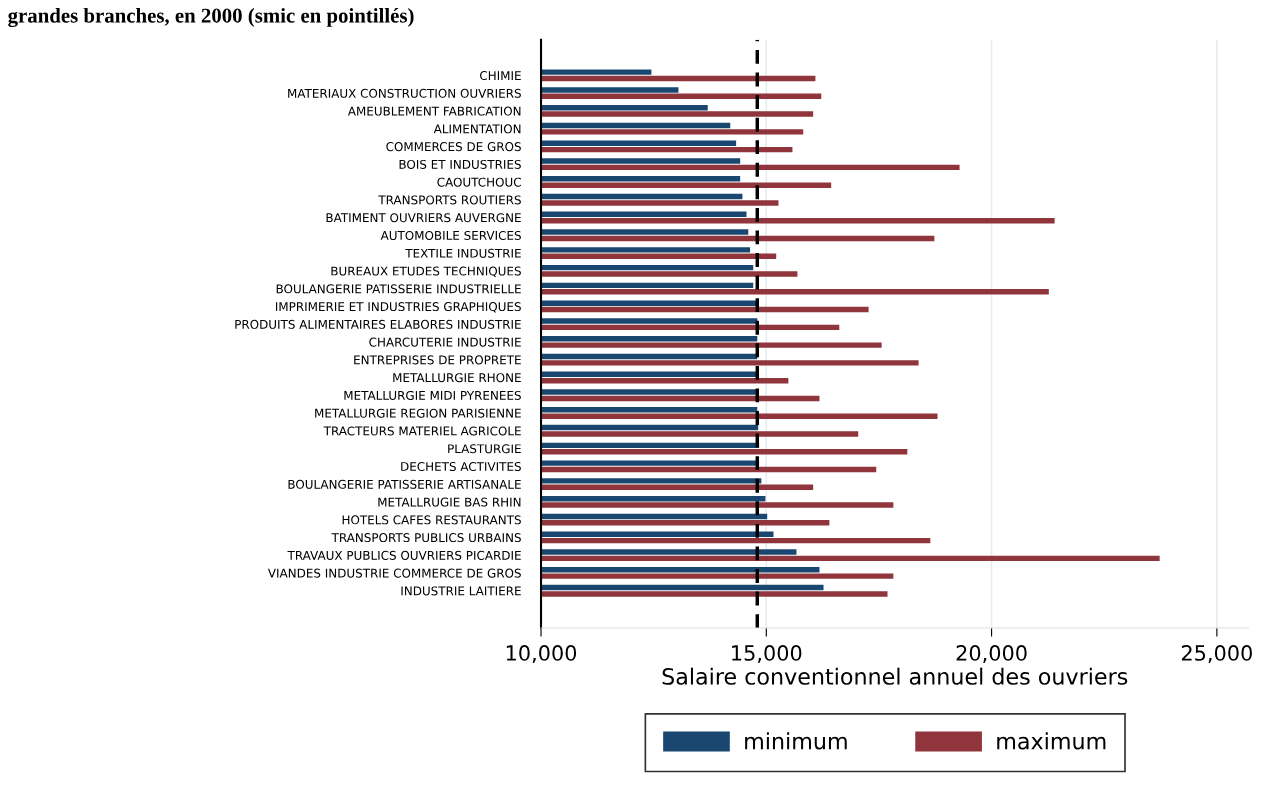 The height and width of the screenshot is (796, 1270). What do you see at coordinates (426, 271) in the screenshot?
I see `y-tick-label: BUREAUX ETUDES TECHNIQUES` at bounding box center [426, 271].